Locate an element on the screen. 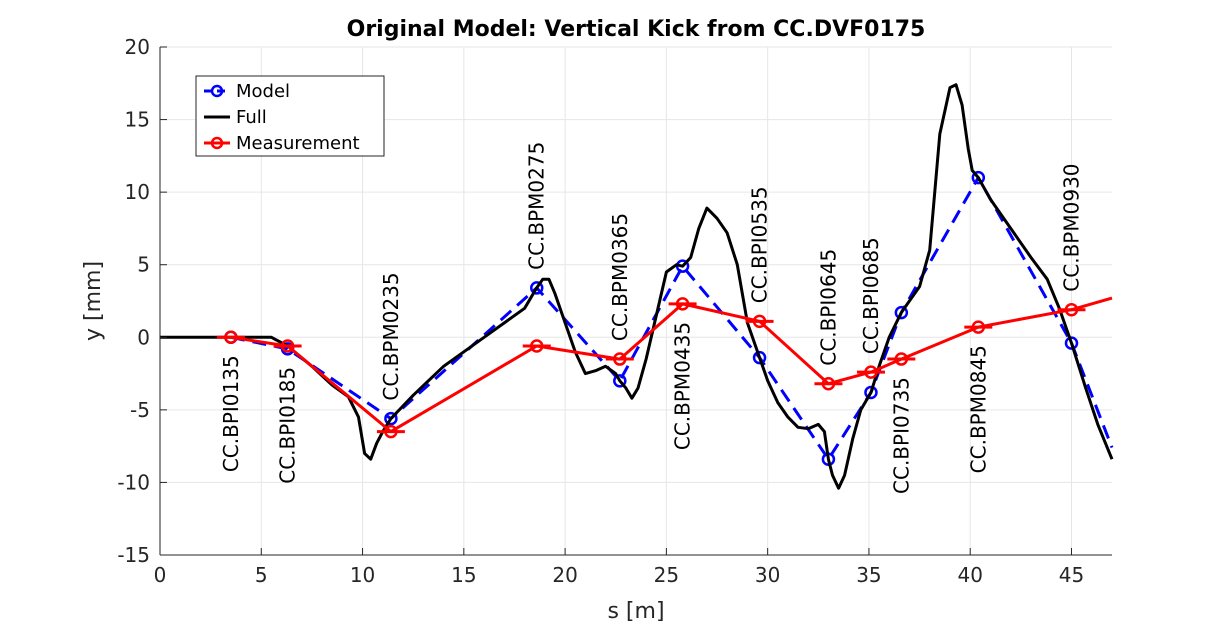  x-tick-label: 25 is located at coordinates (666, 575).